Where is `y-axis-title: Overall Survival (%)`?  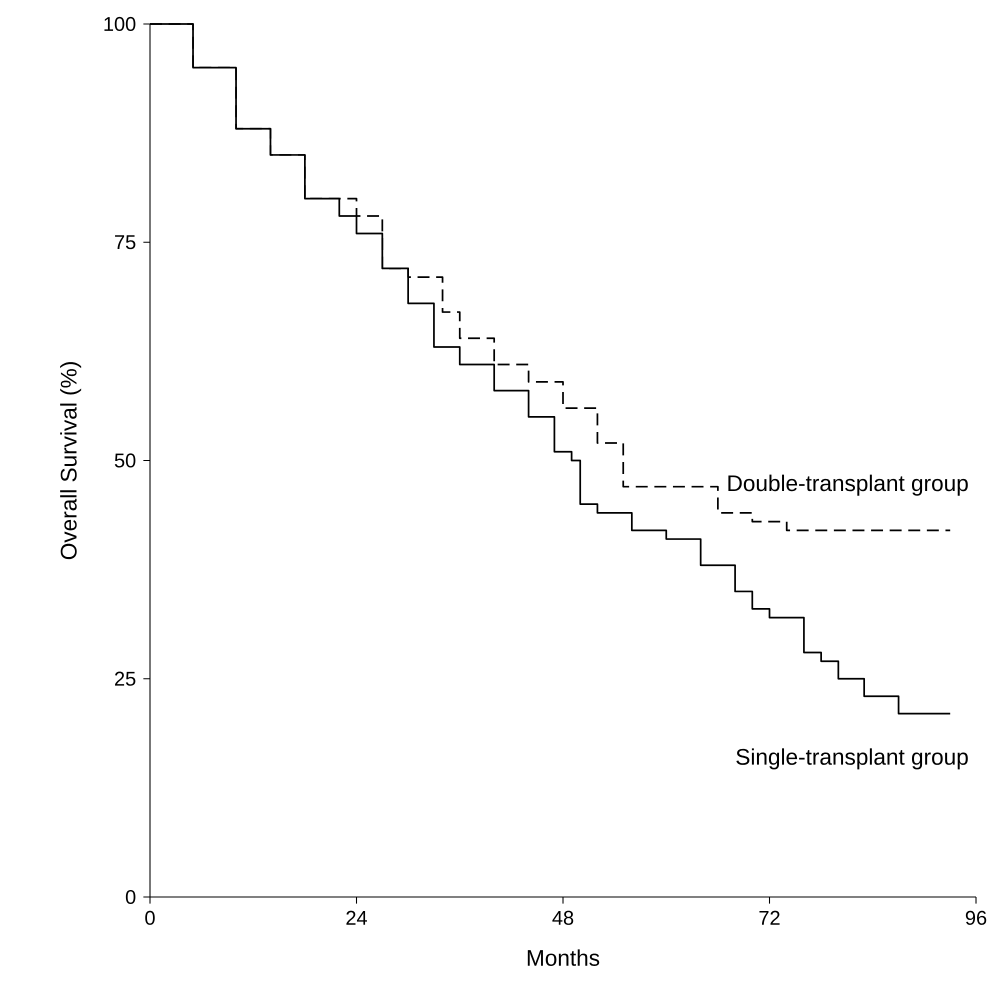 y-axis-title: Overall Survival (%) is located at coordinates (71, 461).